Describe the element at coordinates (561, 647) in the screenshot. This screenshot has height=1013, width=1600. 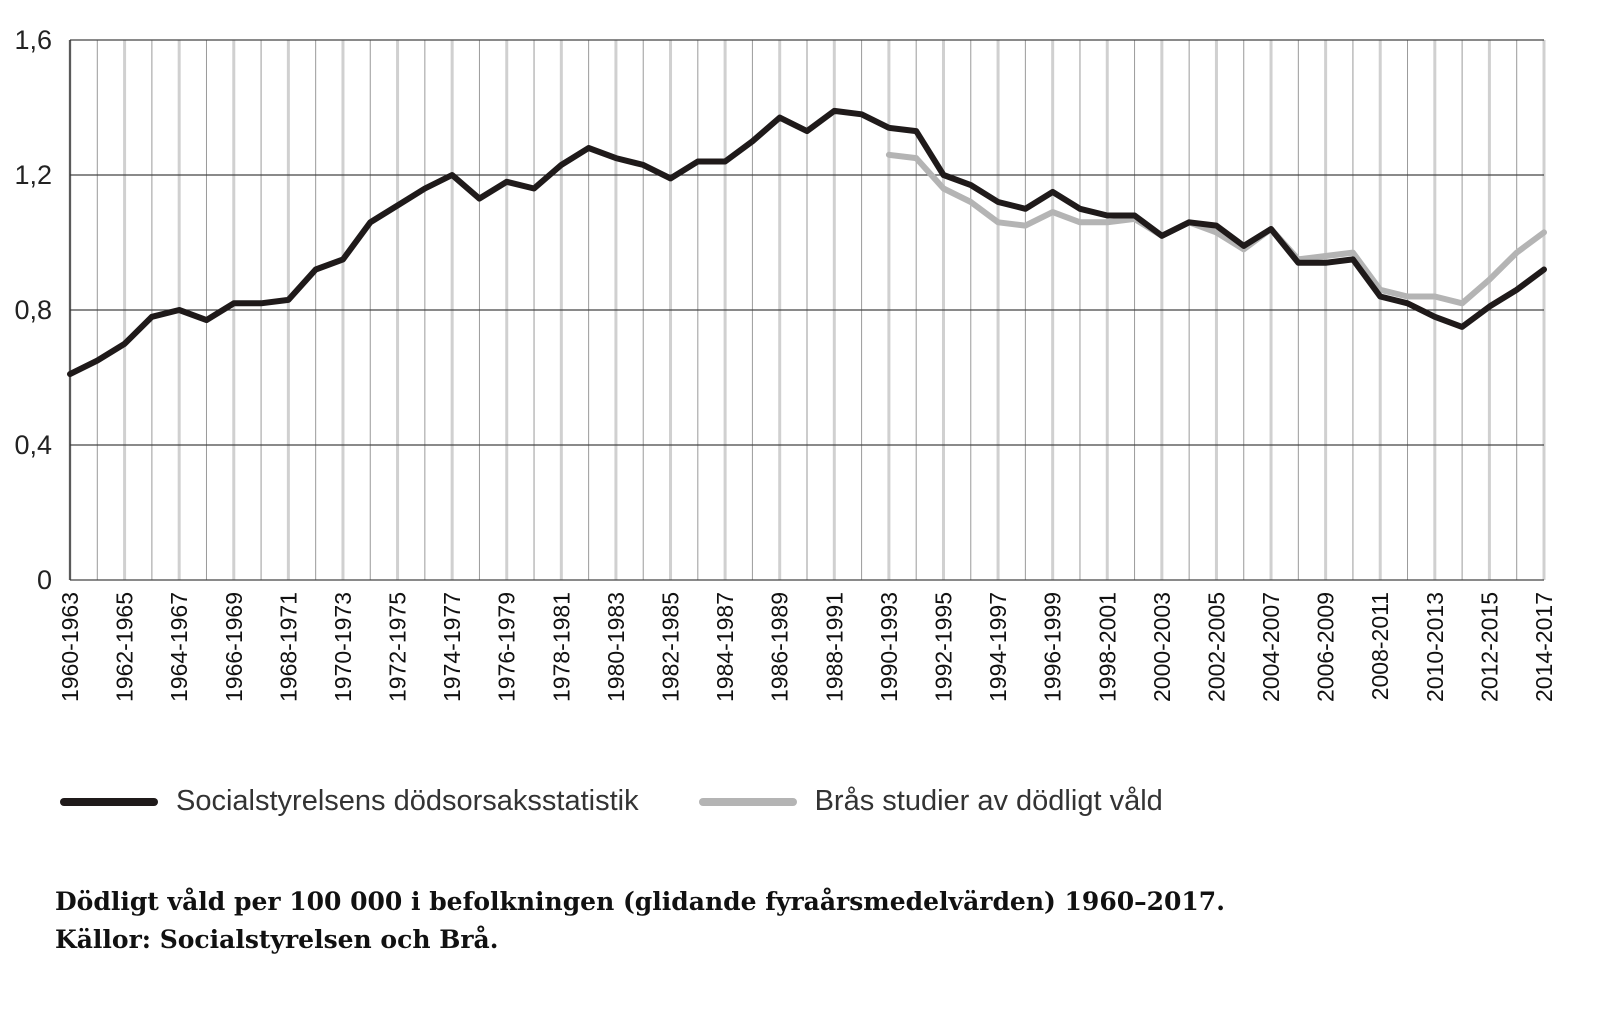
I see `x-tick-label: 1978-1981` at that location.